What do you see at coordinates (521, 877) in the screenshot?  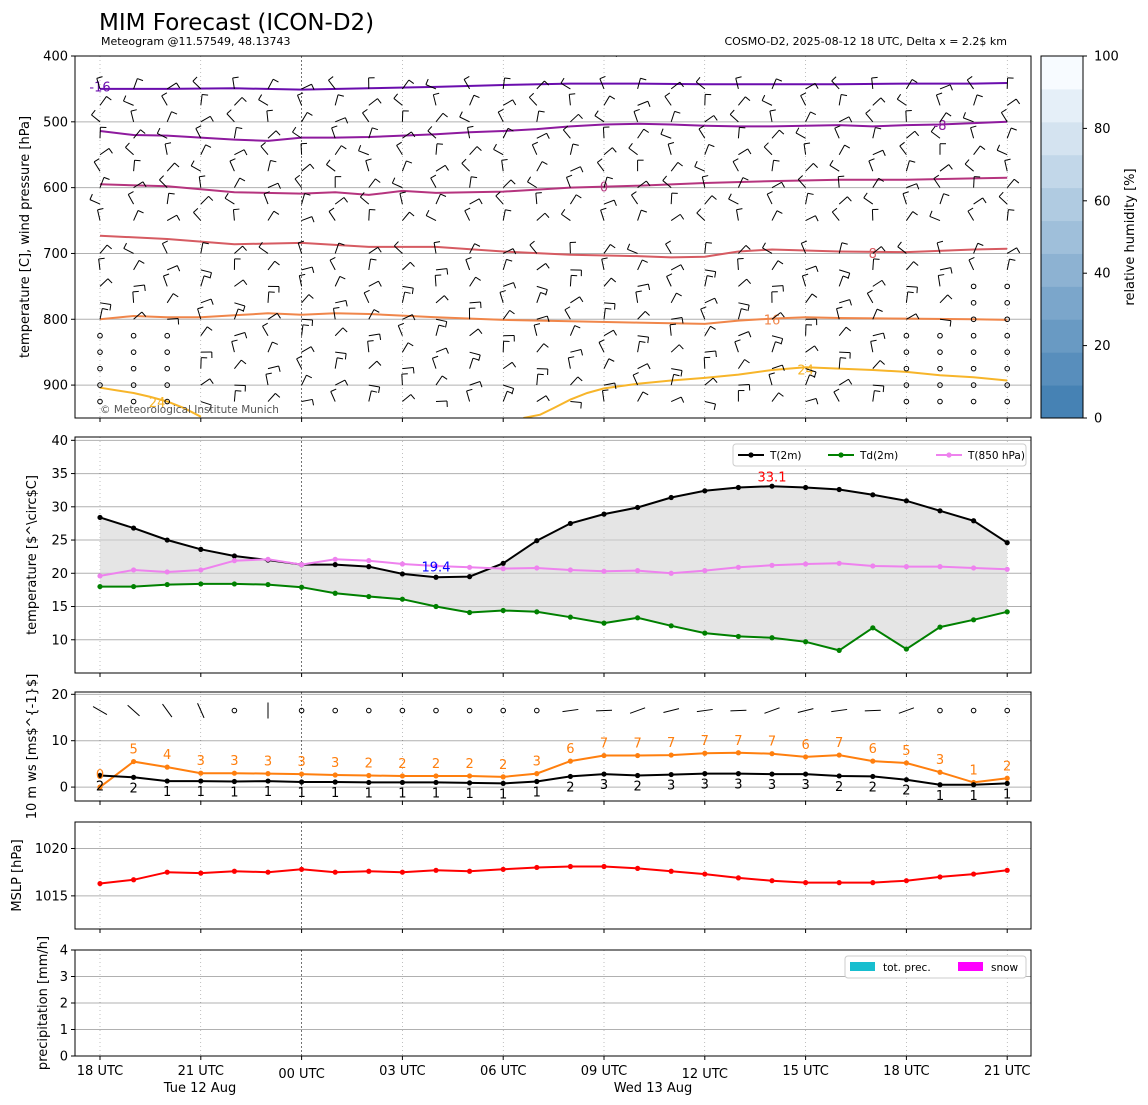 I see `mslp-panel: 1015 1020 MSLP [hPa]` at bounding box center [521, 877].